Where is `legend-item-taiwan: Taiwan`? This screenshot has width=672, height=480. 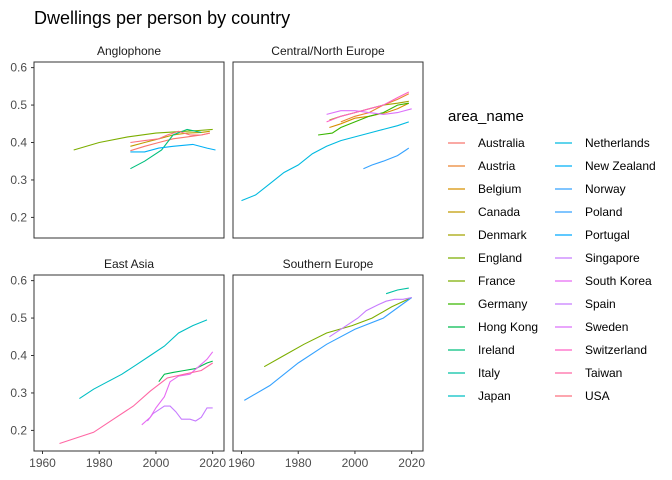
legend-item-taiwan: Taiwan is located at coordinates (588, 373).